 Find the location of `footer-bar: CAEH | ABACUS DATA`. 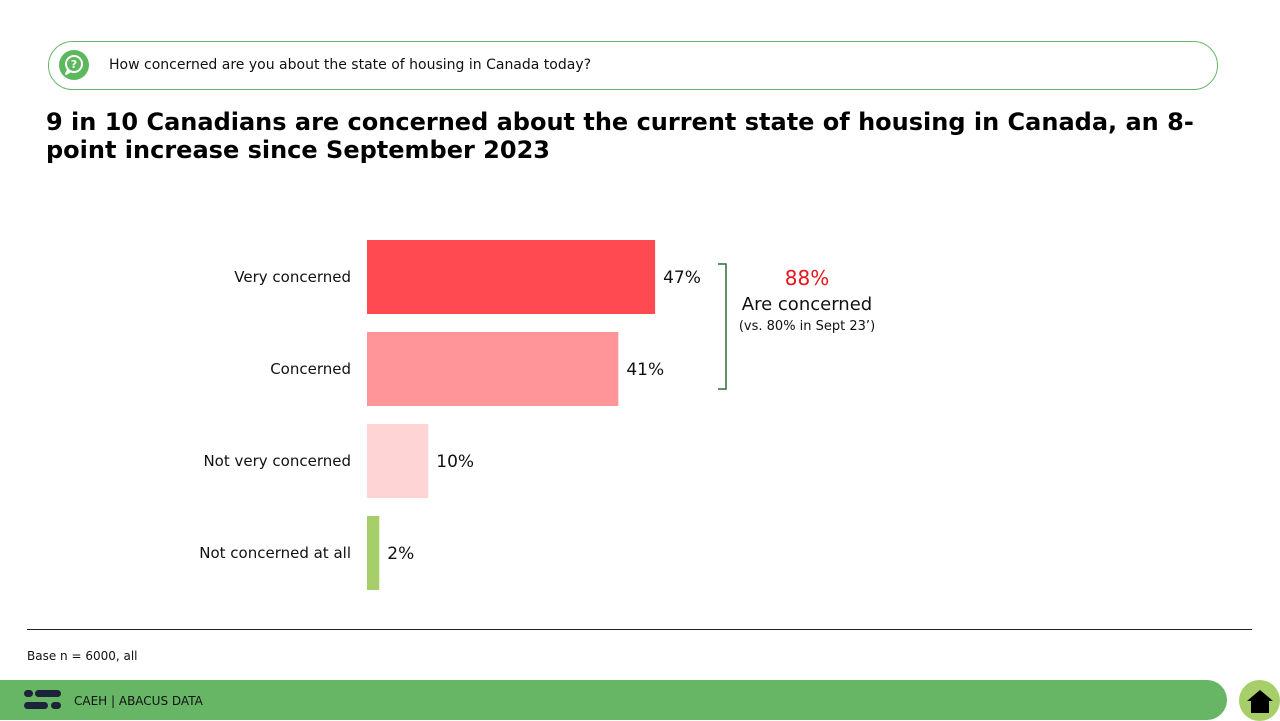

footer-bar: CAEH | ABACUS DATA is located at coordinates (613, 700).